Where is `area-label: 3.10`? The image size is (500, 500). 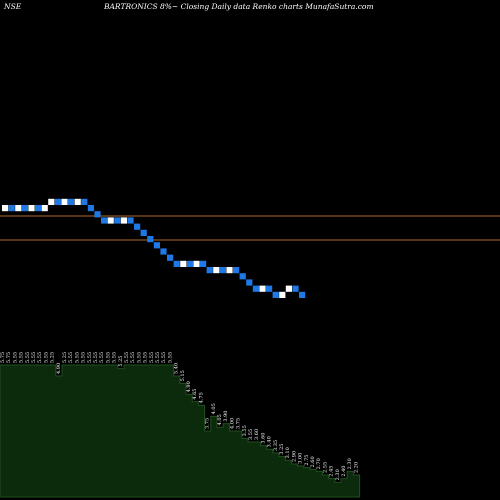
area-label: 3.10 is located at coordinates (288, 452).